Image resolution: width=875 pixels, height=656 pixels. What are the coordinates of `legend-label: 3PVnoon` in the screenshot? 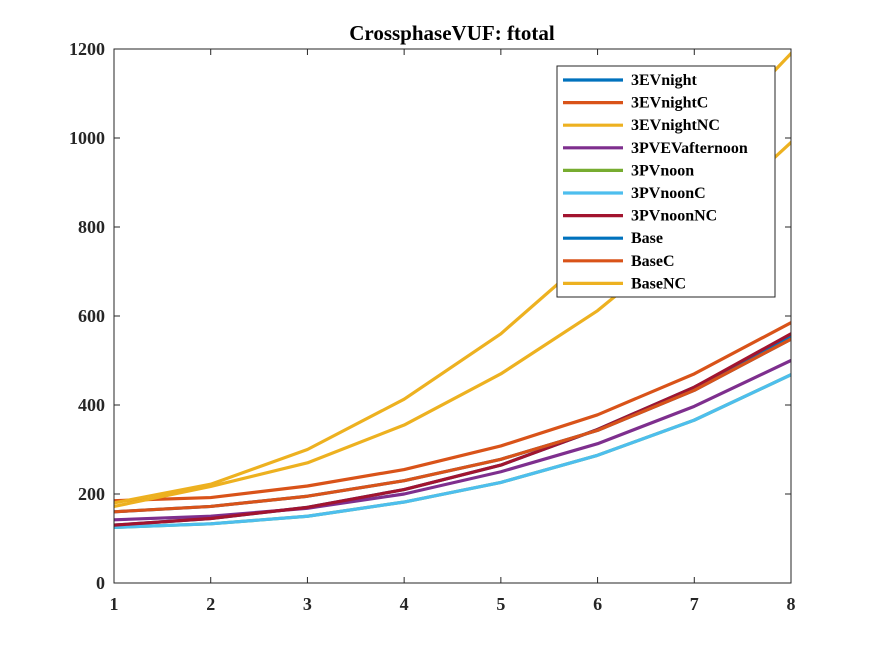 It's located at (662, 170).